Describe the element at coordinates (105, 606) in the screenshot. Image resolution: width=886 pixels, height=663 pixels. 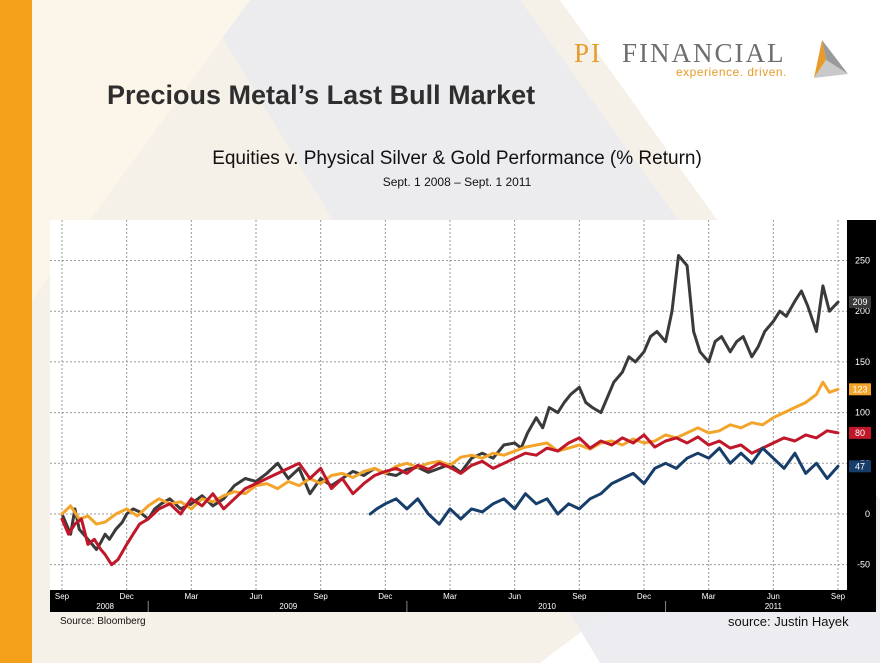
I see `x-year-label: 2008` at that location.